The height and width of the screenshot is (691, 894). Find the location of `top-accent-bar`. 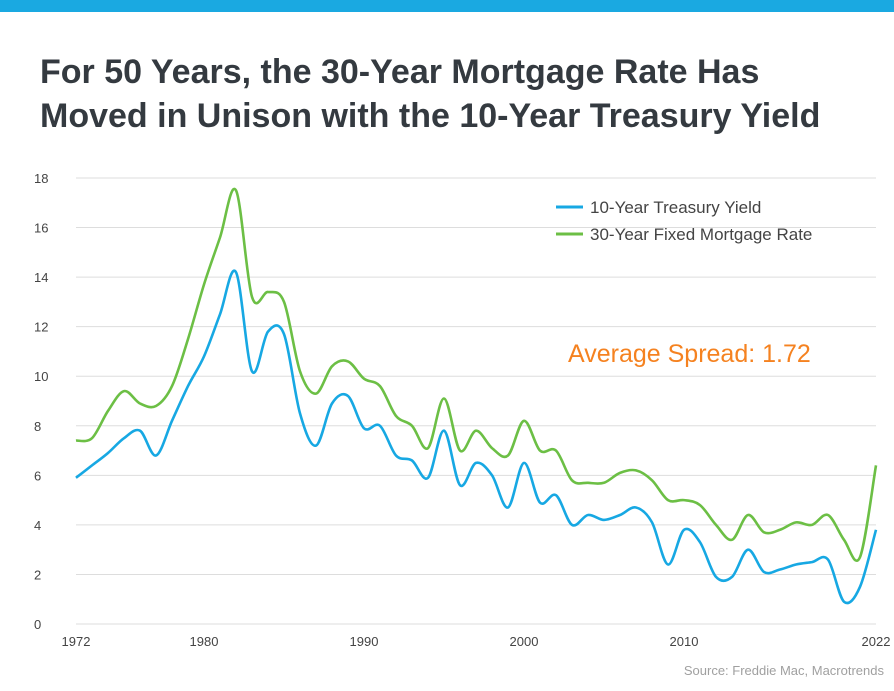

top-accent-bar is located at coordinates (447, 6).